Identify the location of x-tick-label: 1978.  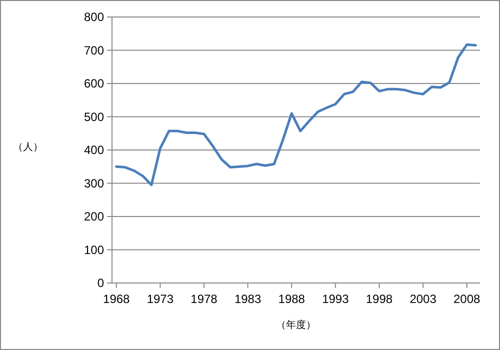
(204, 299).